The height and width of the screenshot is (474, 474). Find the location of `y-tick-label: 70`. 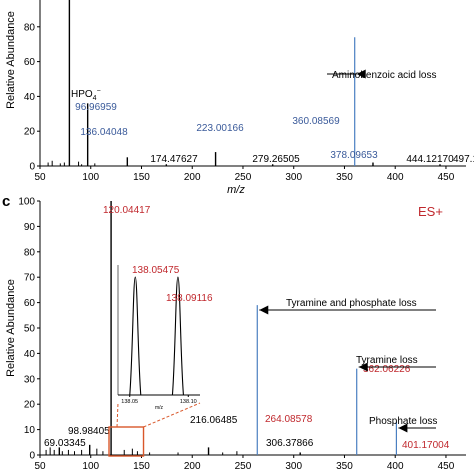

y-tick-label: 70 is located at coordinates (30, 278).